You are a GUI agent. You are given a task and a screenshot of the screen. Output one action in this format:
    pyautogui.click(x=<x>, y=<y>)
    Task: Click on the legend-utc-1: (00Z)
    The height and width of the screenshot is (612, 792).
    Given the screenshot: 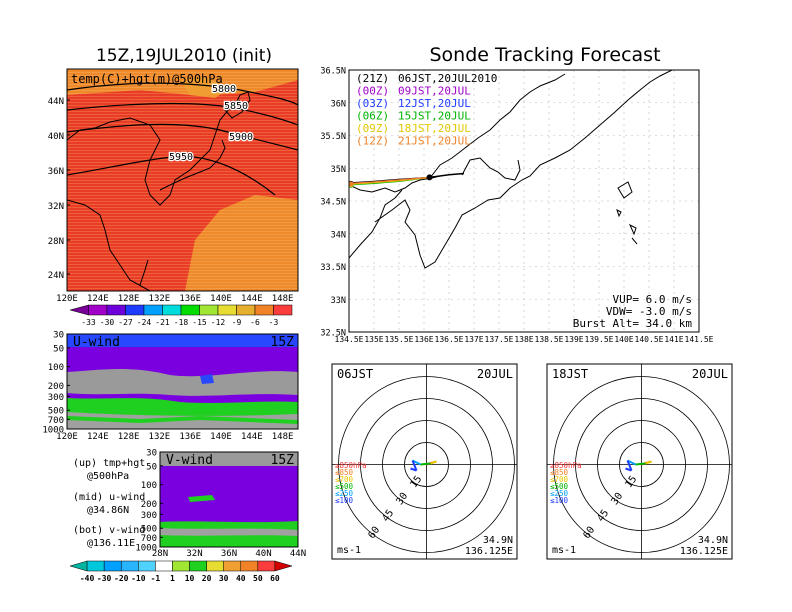 What is the action you would take?
    pyautogui.click(x=372, y=91)
    